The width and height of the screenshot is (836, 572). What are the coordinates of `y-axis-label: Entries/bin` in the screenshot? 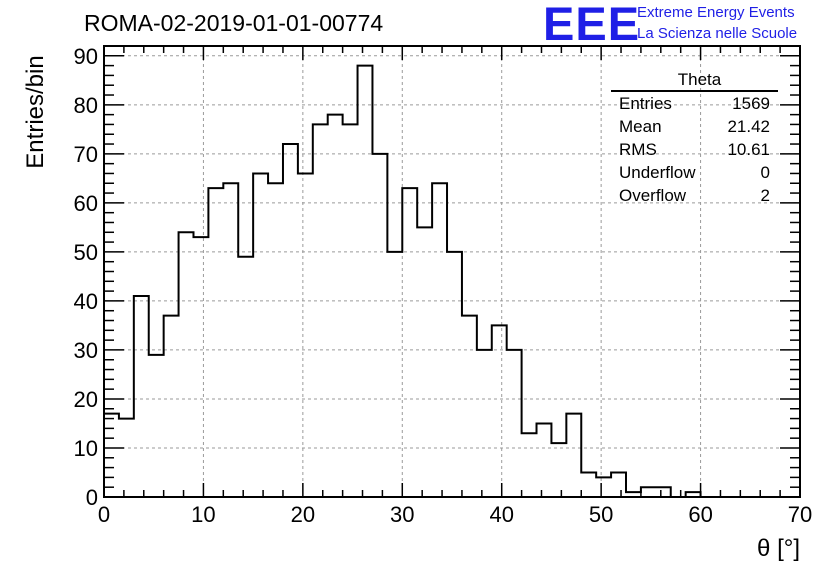 It's located at (35, 112).